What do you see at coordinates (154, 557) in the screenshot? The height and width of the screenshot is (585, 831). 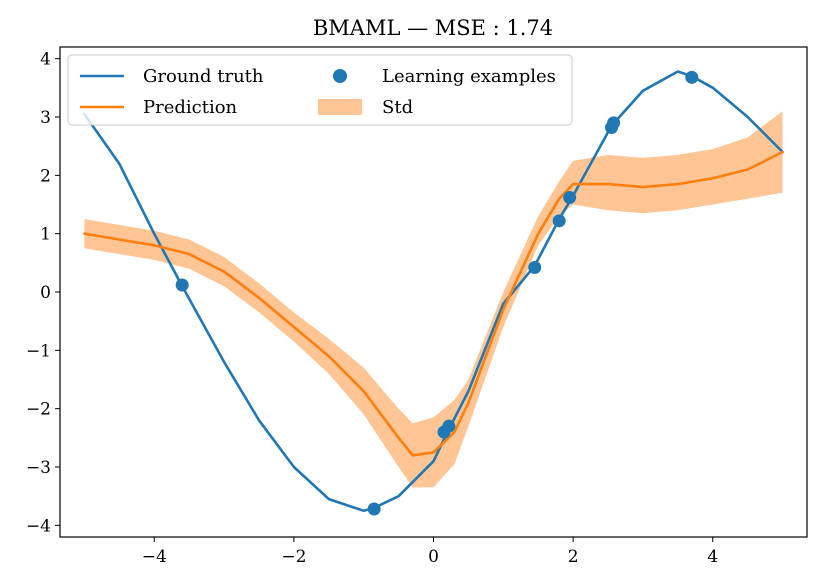 I see `x-tick-label: −4` at bounding box center [154, 557].